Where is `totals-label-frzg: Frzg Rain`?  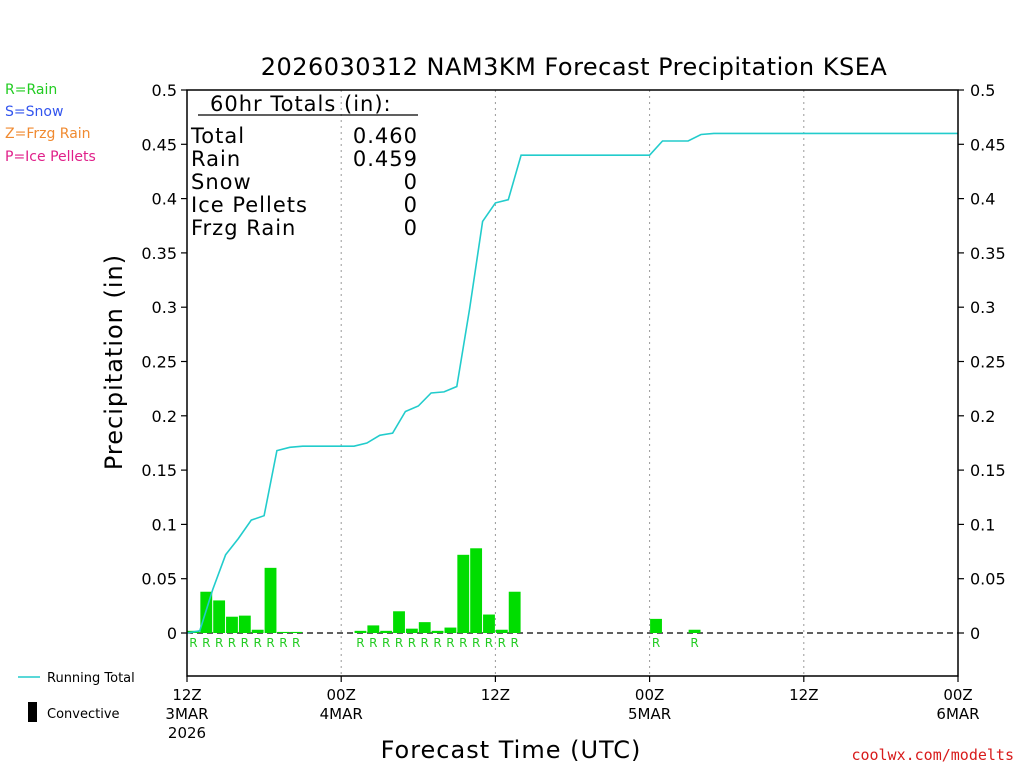 totals-label-frzg: Frzg Rain is located at coordinates (243, 228).